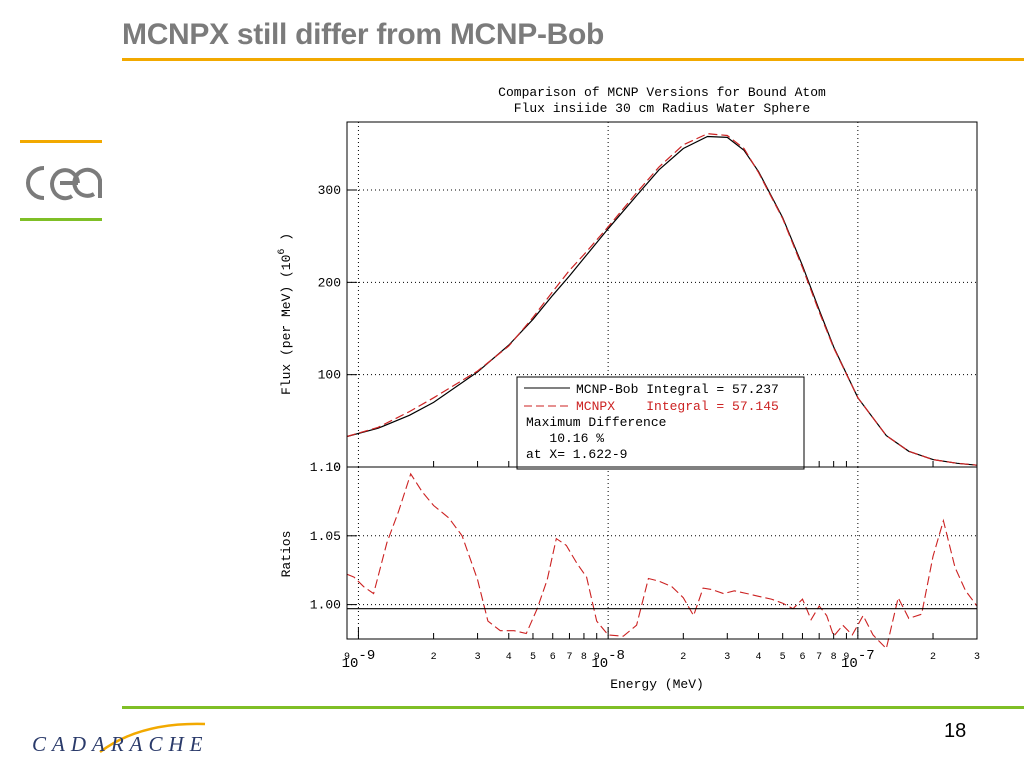 The width and height of the screenshot is (1024, 768). I want to click on top-ytick-label-3: 300, so click(329, 190).